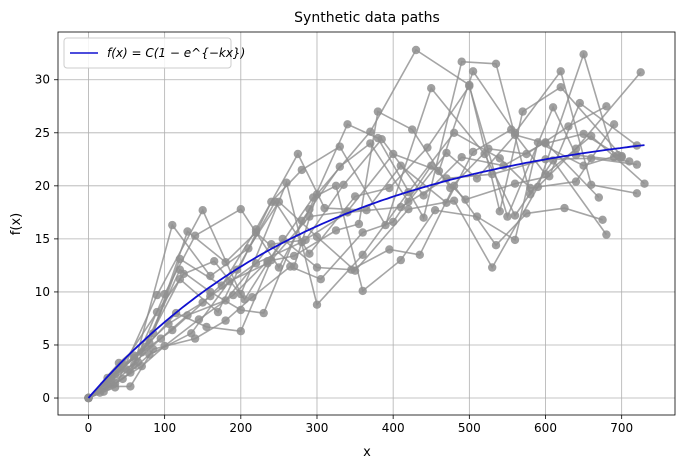 The height and width of the screenshot is (472, 687). Describe the element at coordinates (42, 239) in the screenshot. I see `y-tick-label: 15` at that location.